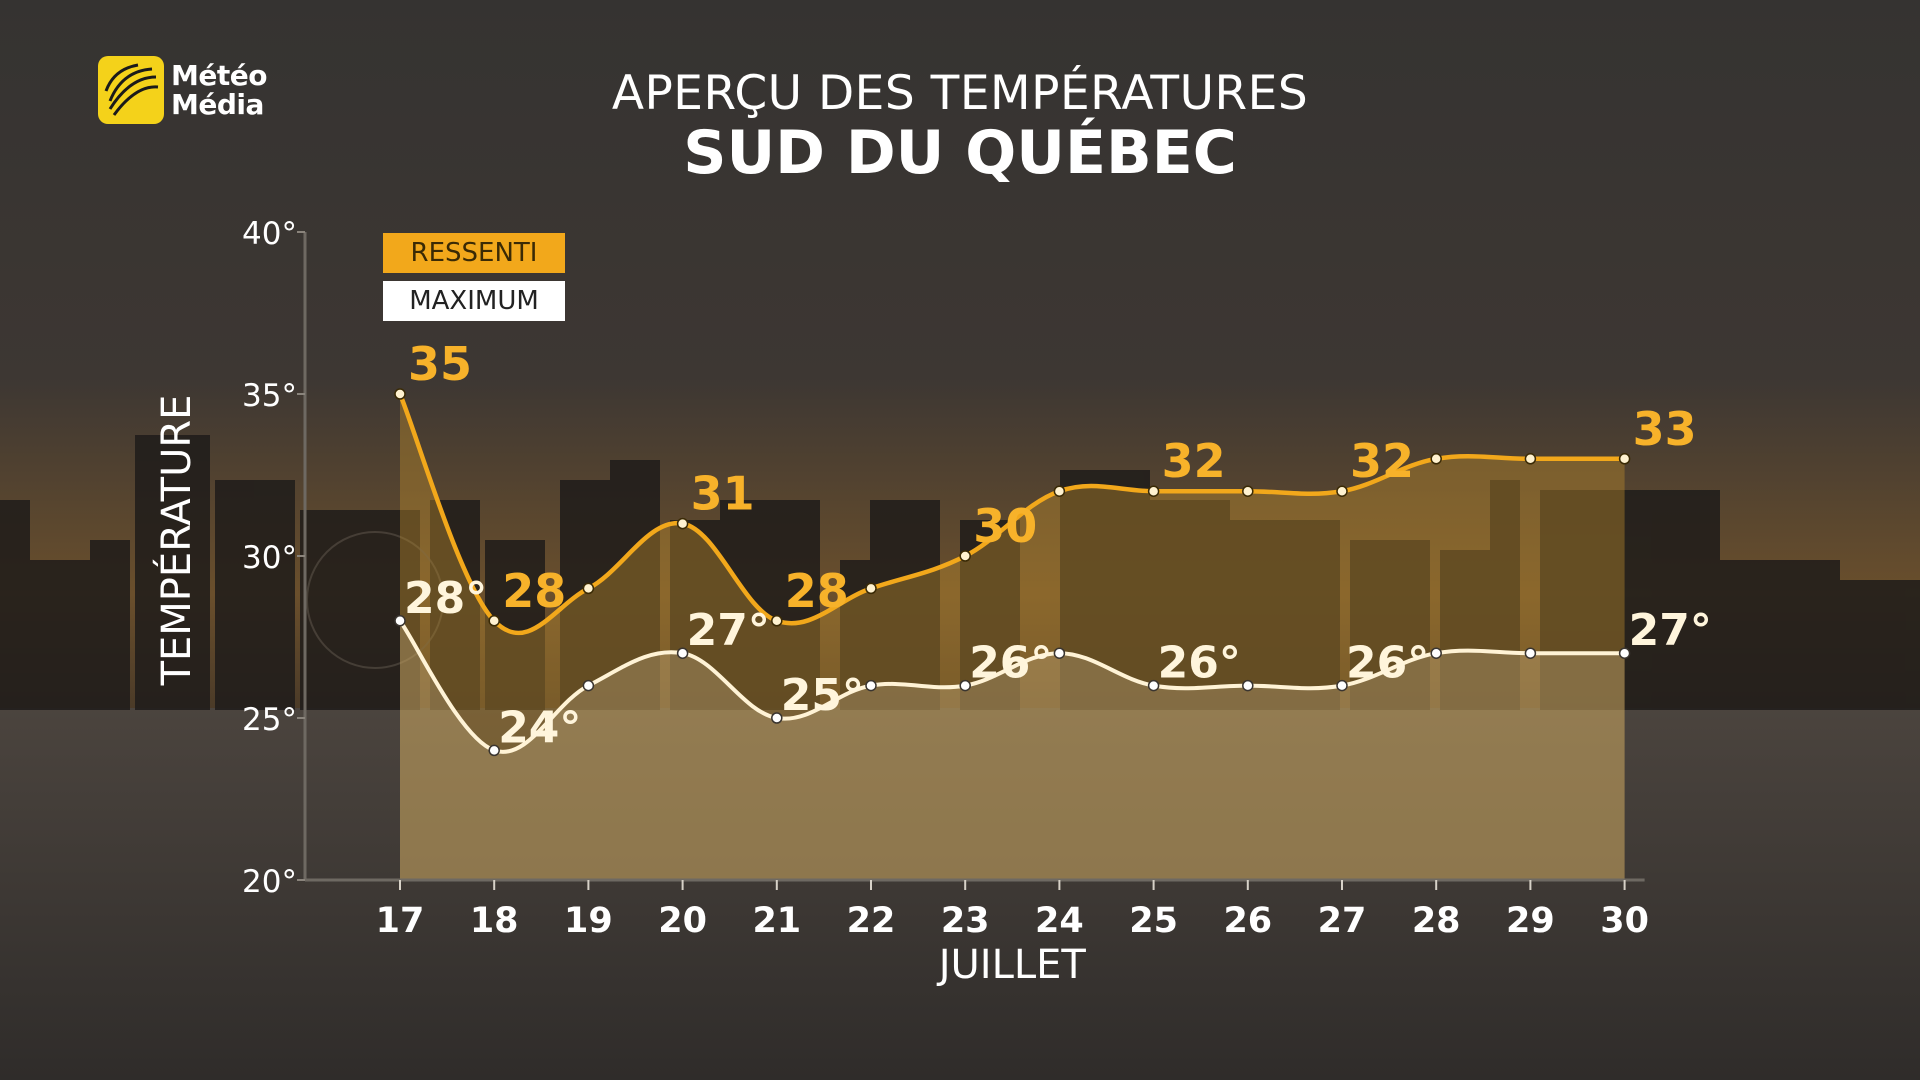  I want to click on x-tick-label: 23, so click(965, 921).